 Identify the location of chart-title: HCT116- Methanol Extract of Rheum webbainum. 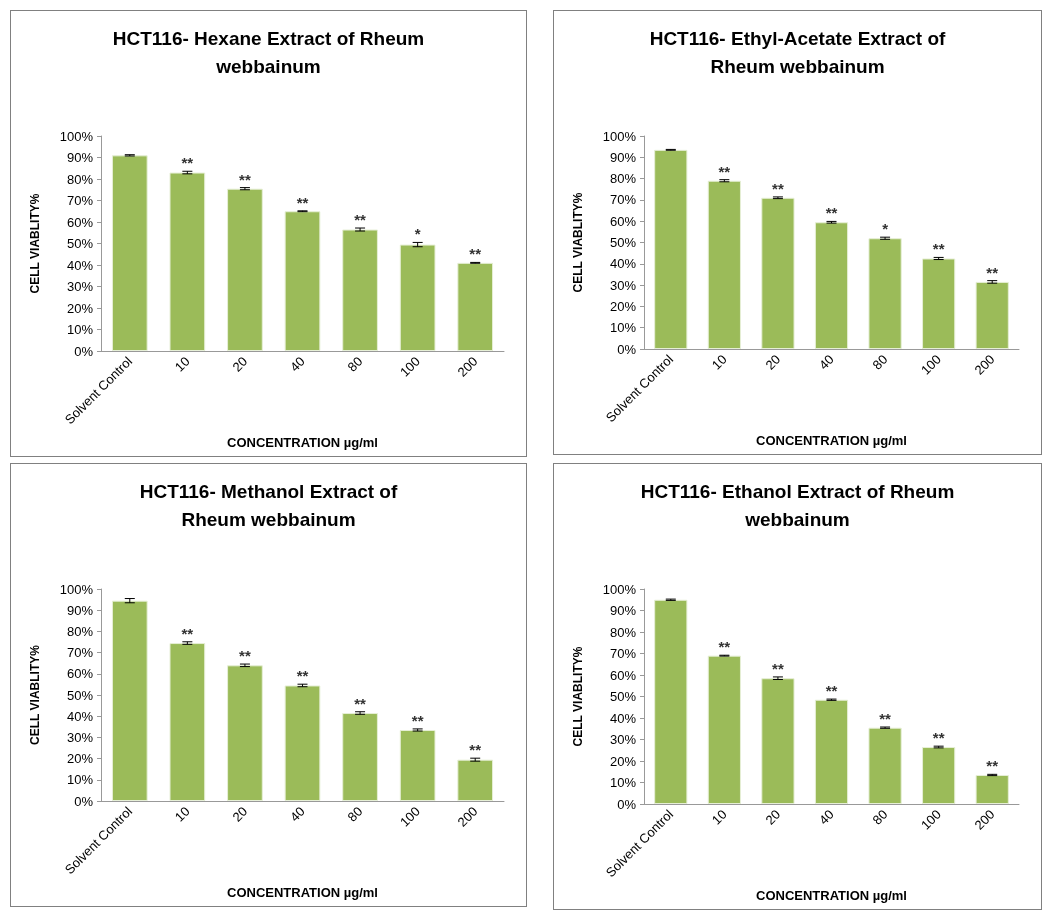
(268, 505).